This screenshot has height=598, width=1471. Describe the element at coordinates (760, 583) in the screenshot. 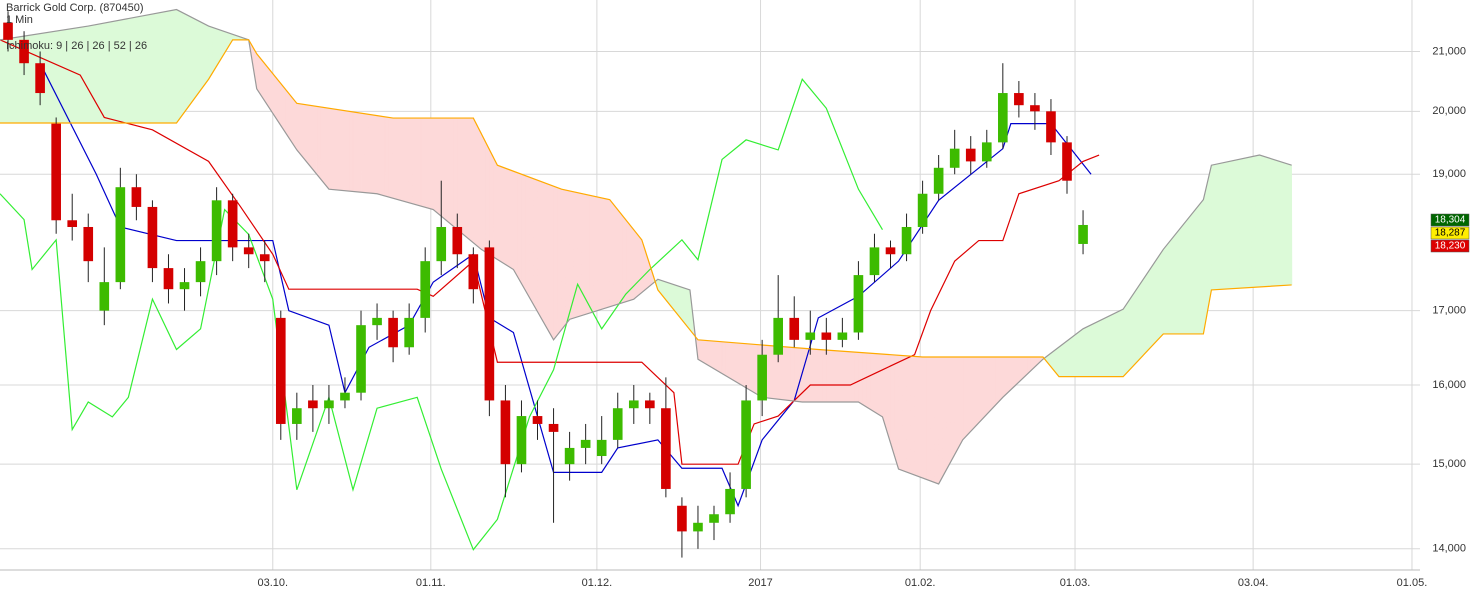

I see `x-tick-label: 2017` at that location.